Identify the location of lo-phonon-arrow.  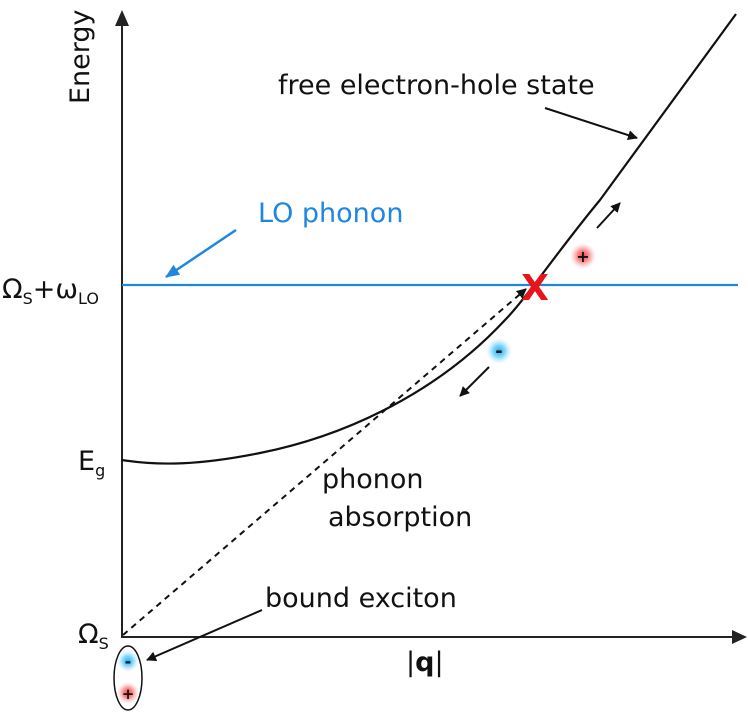
(201, 253).